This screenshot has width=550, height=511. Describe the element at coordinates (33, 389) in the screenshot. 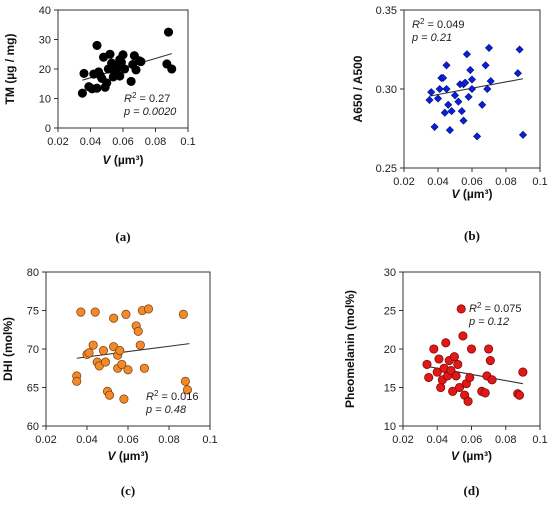

I see `y-tick-label: 65` at that location.